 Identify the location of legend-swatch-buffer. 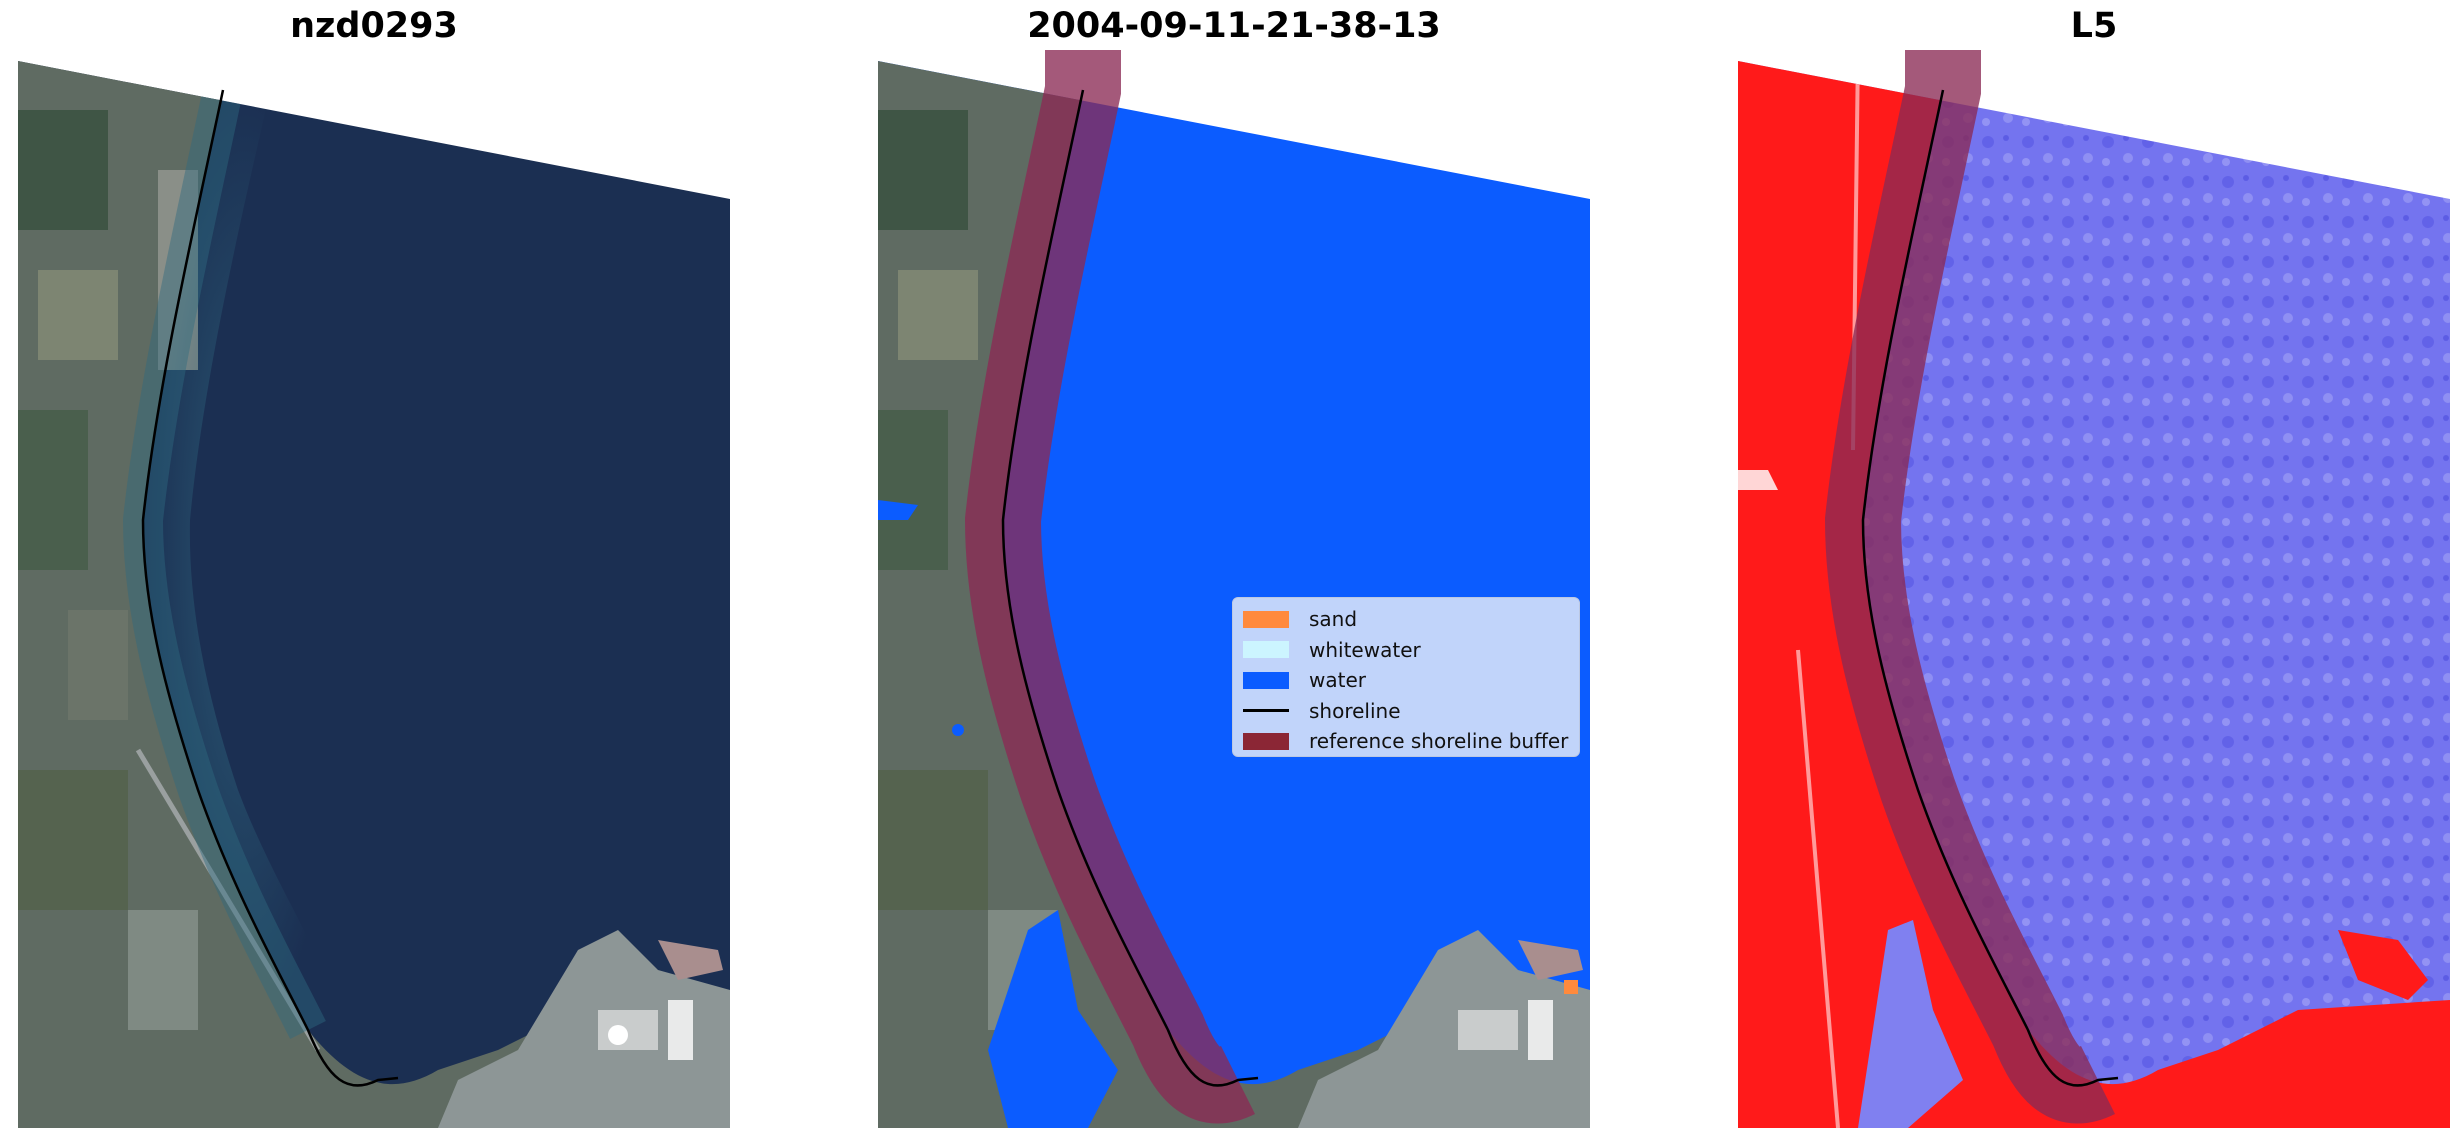
(1266, 741).